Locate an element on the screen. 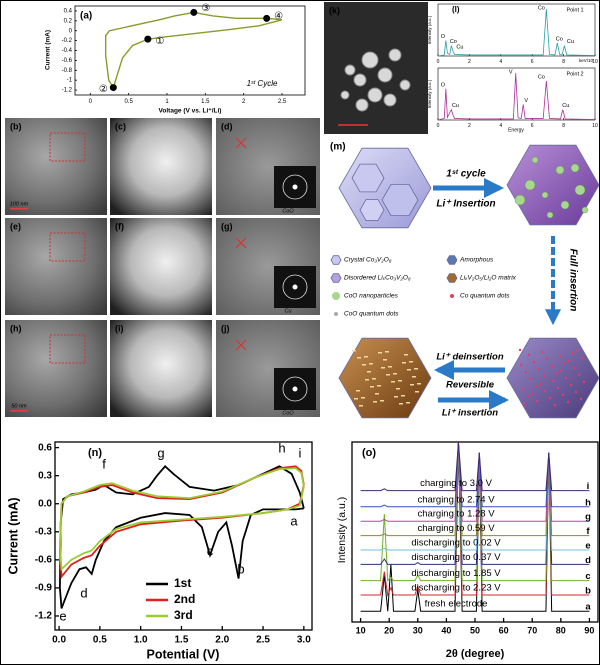 The width and height of the screenshot is (600, 665). peak-label: b is located at coordinates (240, 568).